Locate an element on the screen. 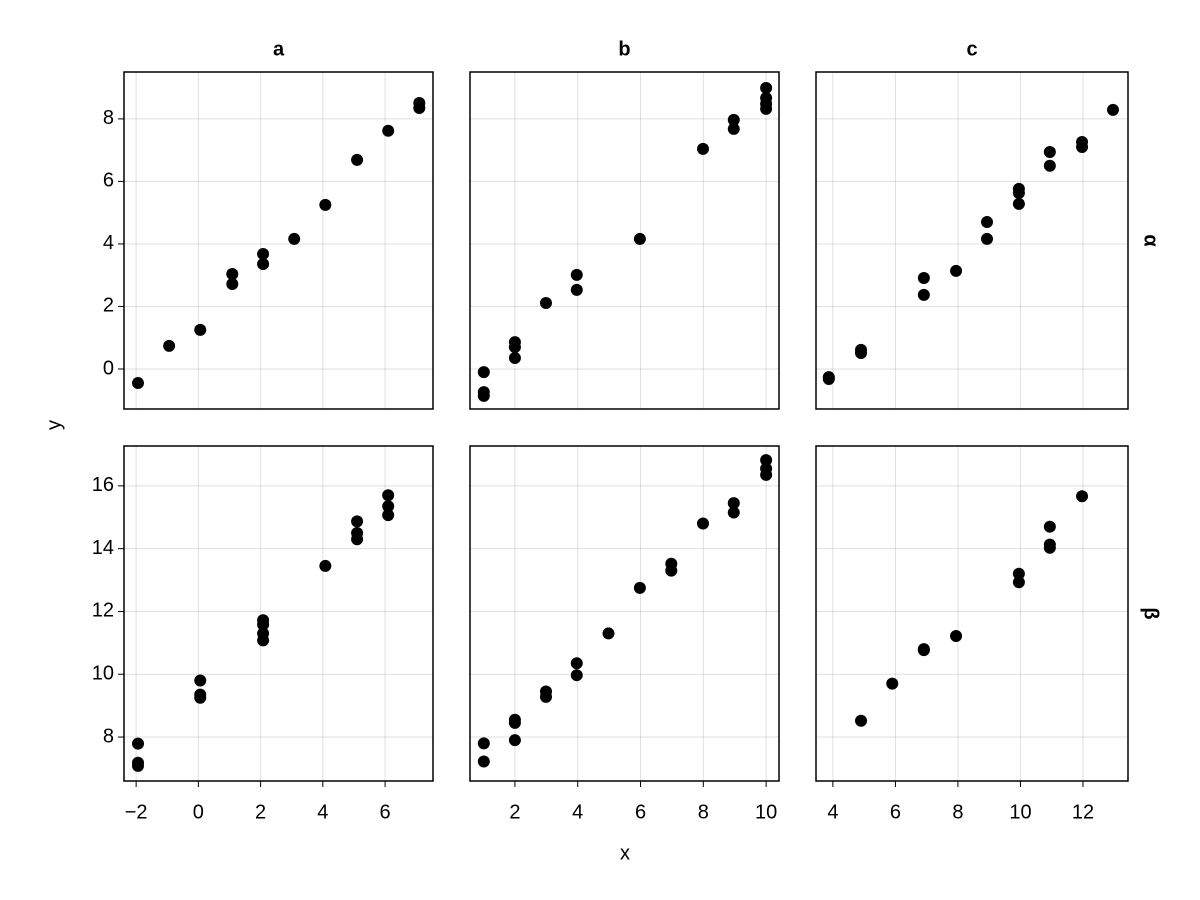 Image resolution: width=1200 pixels, height=900 pixels. row-title: β is located at coordinates (1151, 613).